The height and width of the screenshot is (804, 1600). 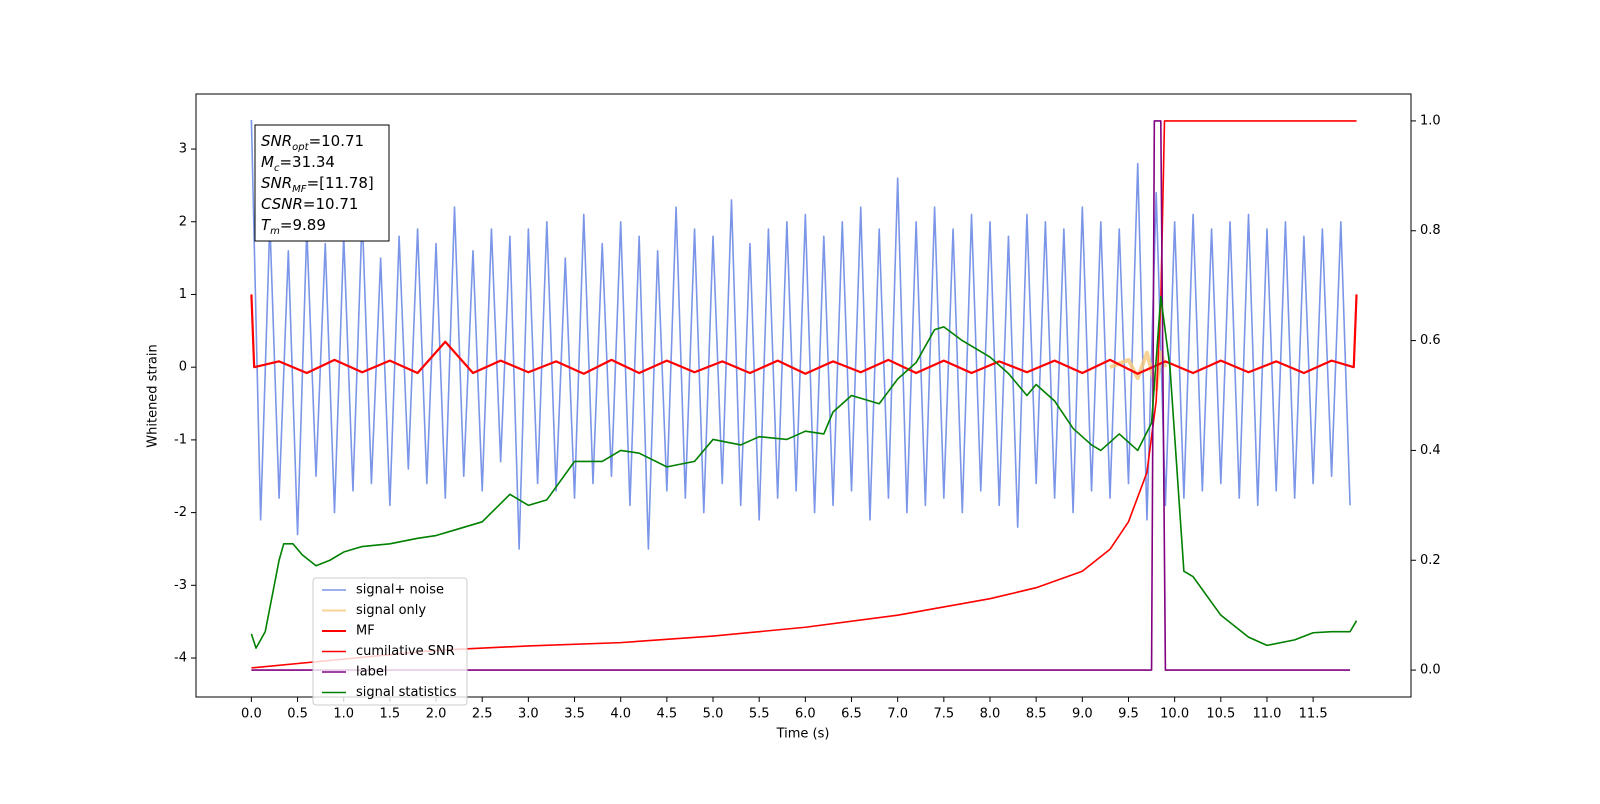 I want to click on x-tick-label: 0.0, so click(x=251, y=714).